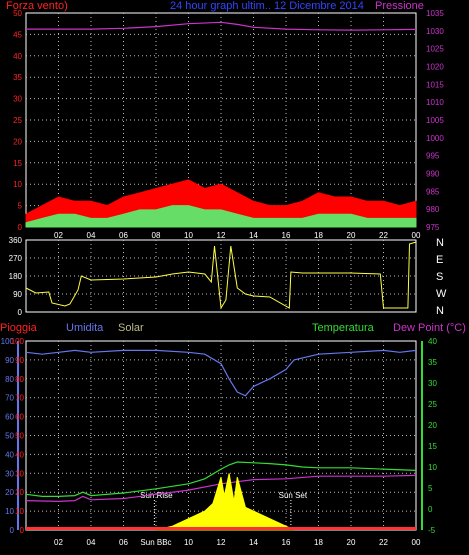 Image resolution: width=469 pixels, height=555 pixels. Describe the element at coordinates (435, 31) in the screenshot. I see `y-right-tick: 1030` at that location.